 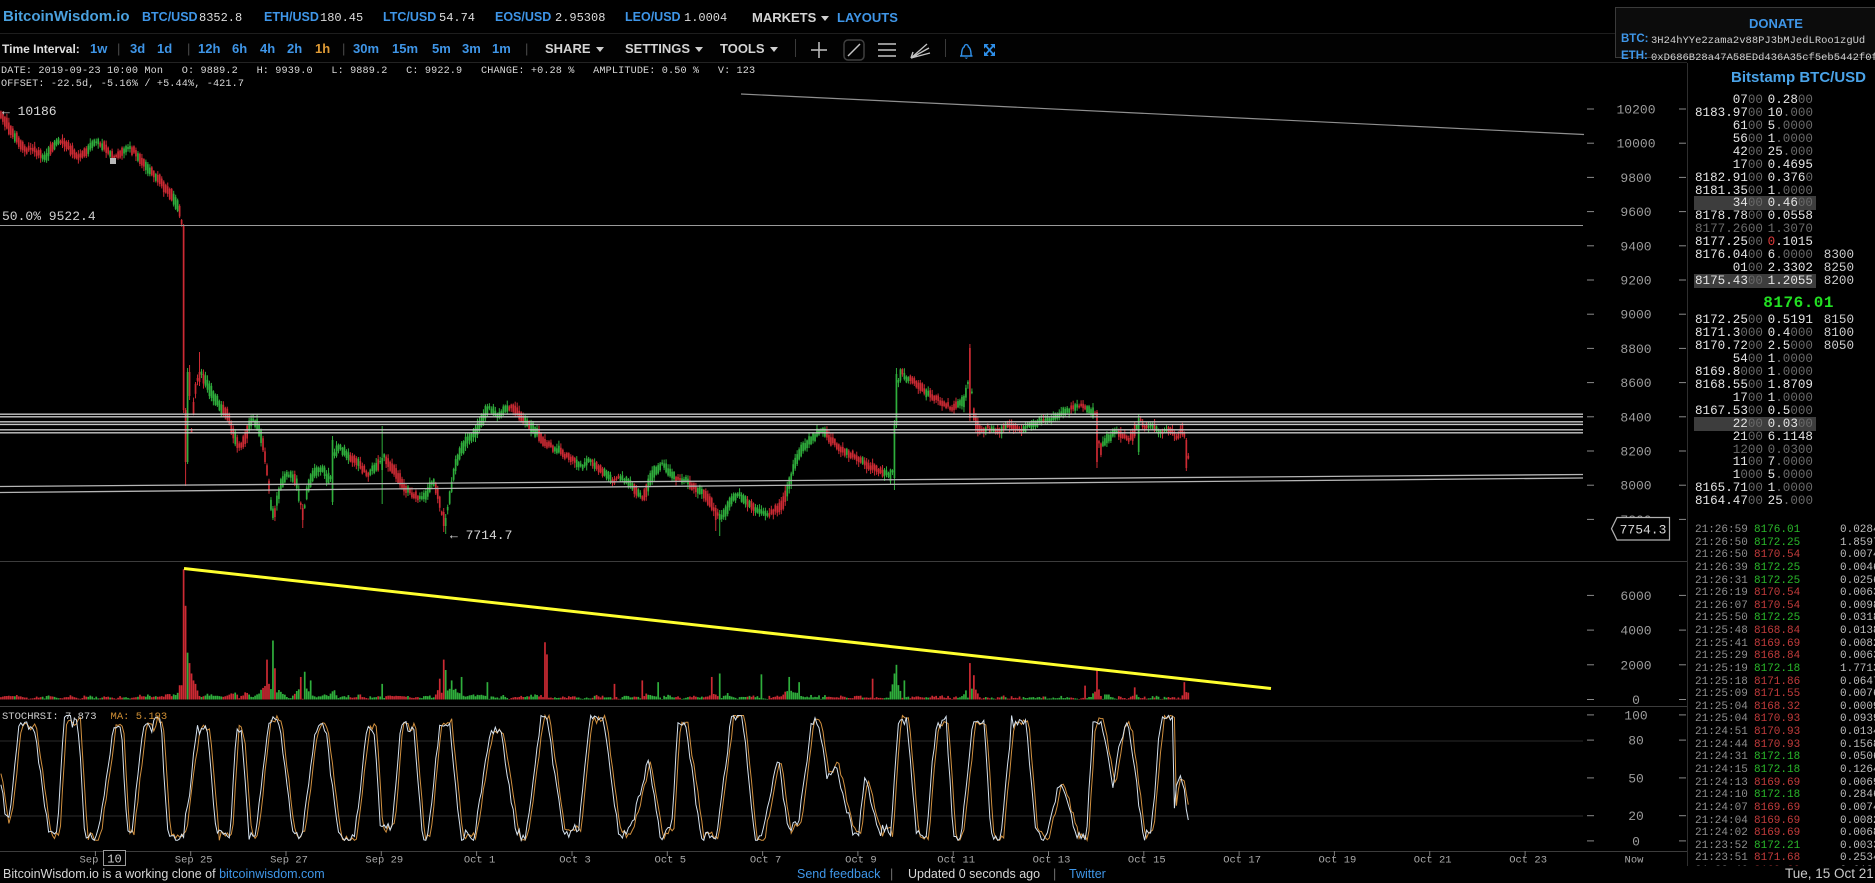 I want to click on svg-text: 4000, so click(x=1635, y=631).